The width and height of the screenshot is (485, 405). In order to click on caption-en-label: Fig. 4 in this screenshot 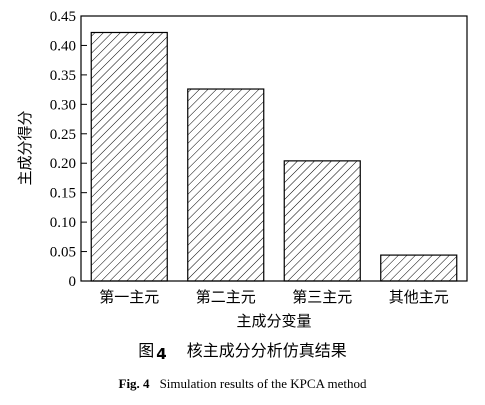, I will do `click(134, 383)`.